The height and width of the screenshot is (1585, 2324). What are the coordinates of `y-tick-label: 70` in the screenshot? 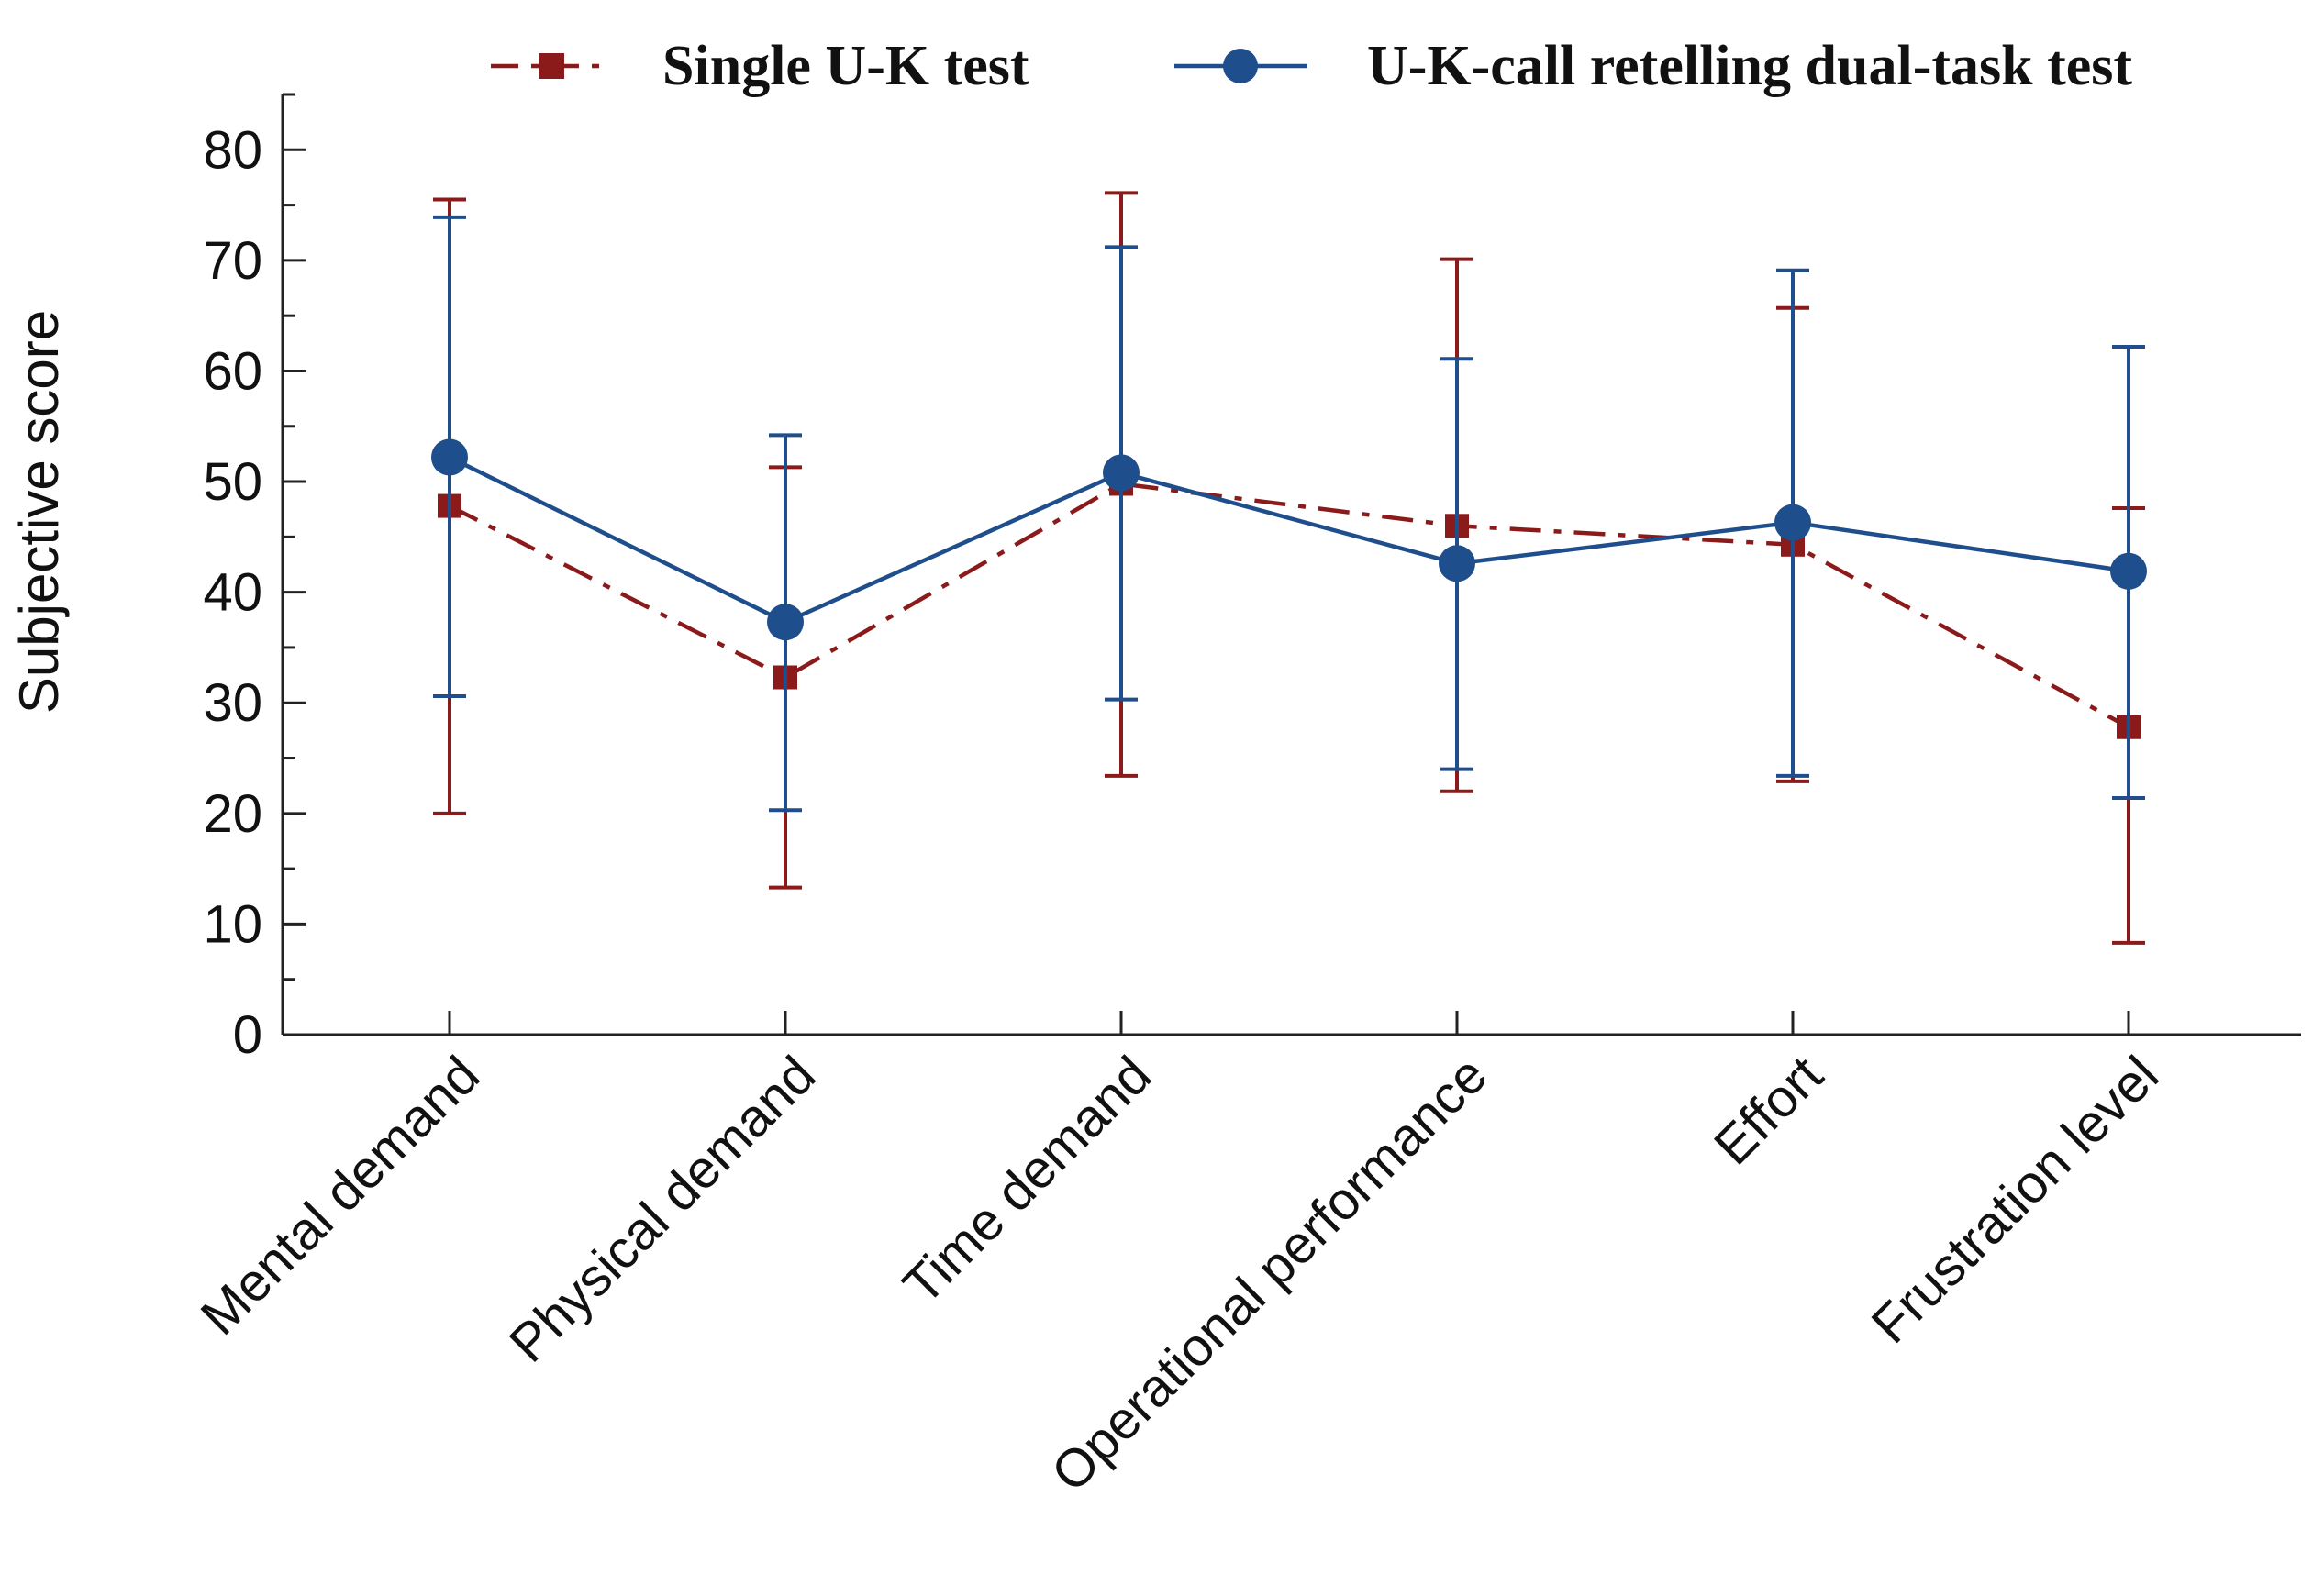 It's located at (233, 261).